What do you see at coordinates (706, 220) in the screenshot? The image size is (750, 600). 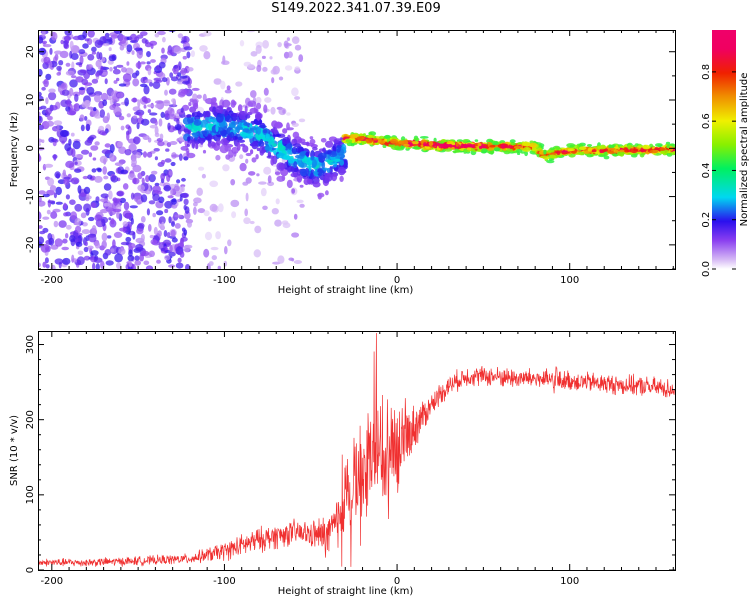 I see `colorbar-tick-label: 0.2` at bounding box center [706, 220].